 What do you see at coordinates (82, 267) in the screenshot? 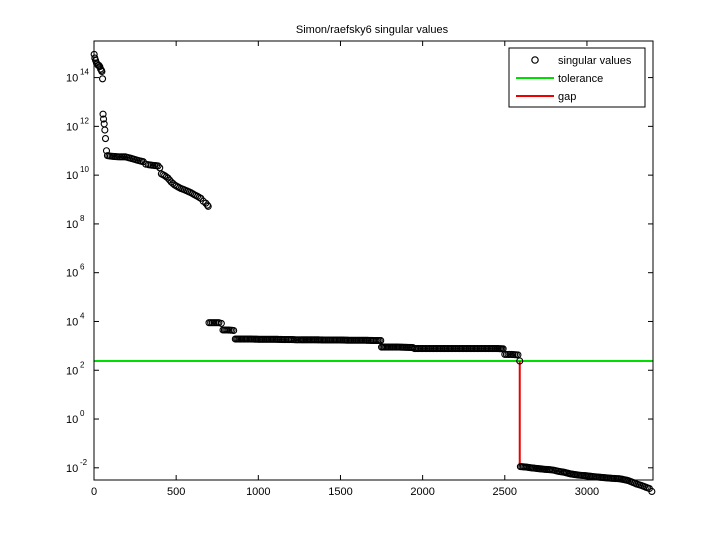
I see `y-tick-exponent: 6` at bounding box center [82, 267].